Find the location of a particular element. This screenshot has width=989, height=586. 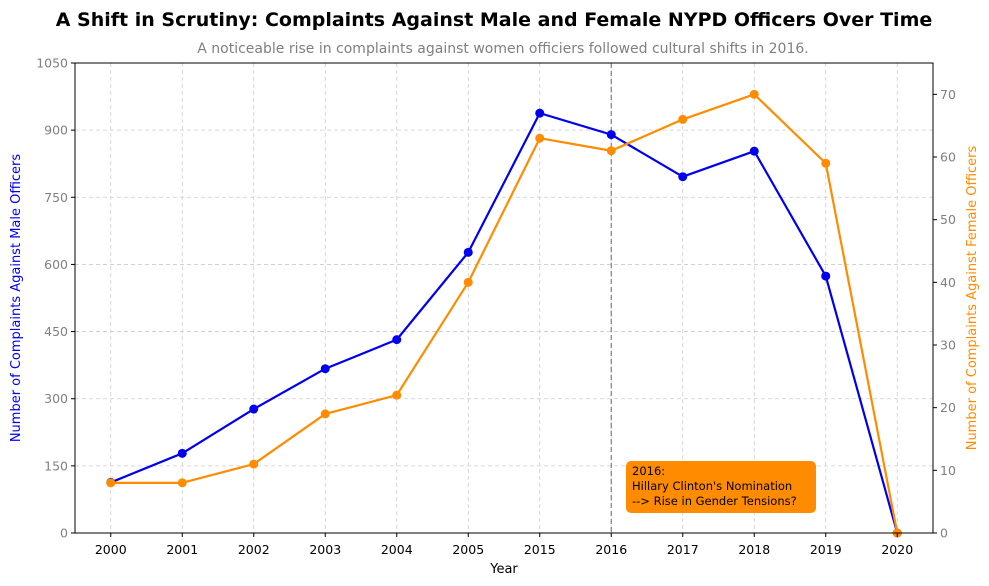

x-tick-label: 2004 is located at coordinates (397, 549).